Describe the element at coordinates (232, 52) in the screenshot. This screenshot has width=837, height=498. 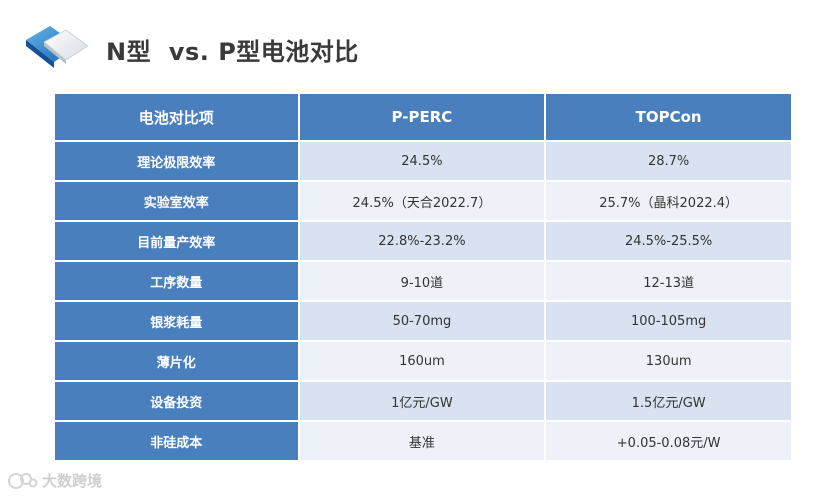
I see `page-title: N型 vs. P型电池对比` at that location.